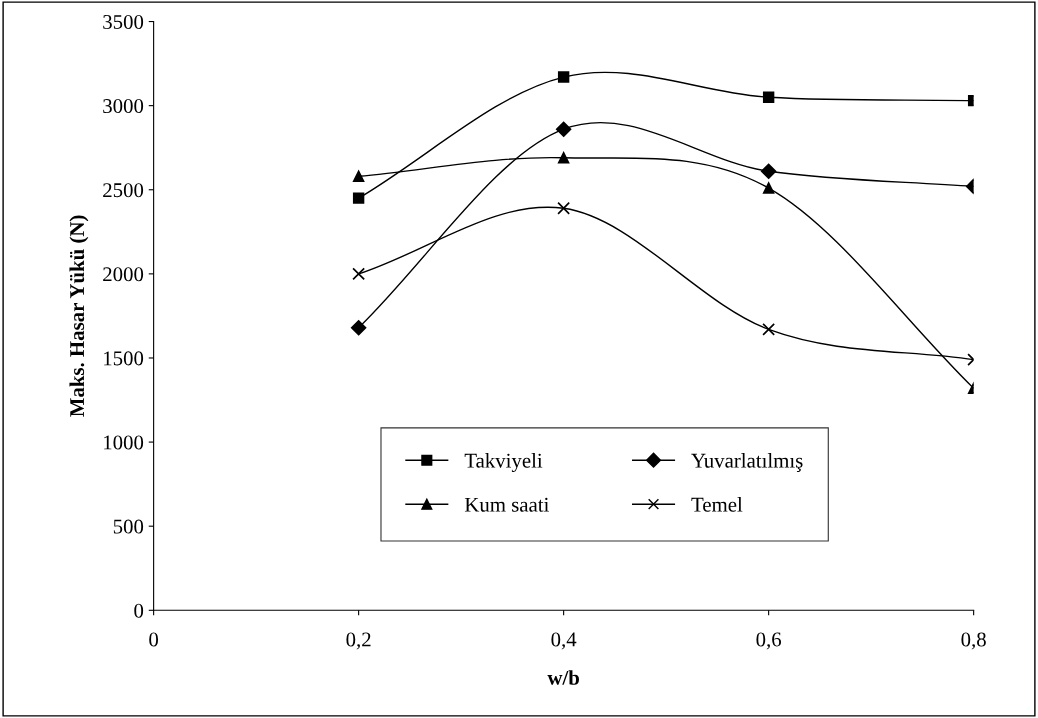  What do you see at coordinates (769, 641) in the screenshot?
I see `x-tick-label: 0,6` at bounding box center [769, 641].